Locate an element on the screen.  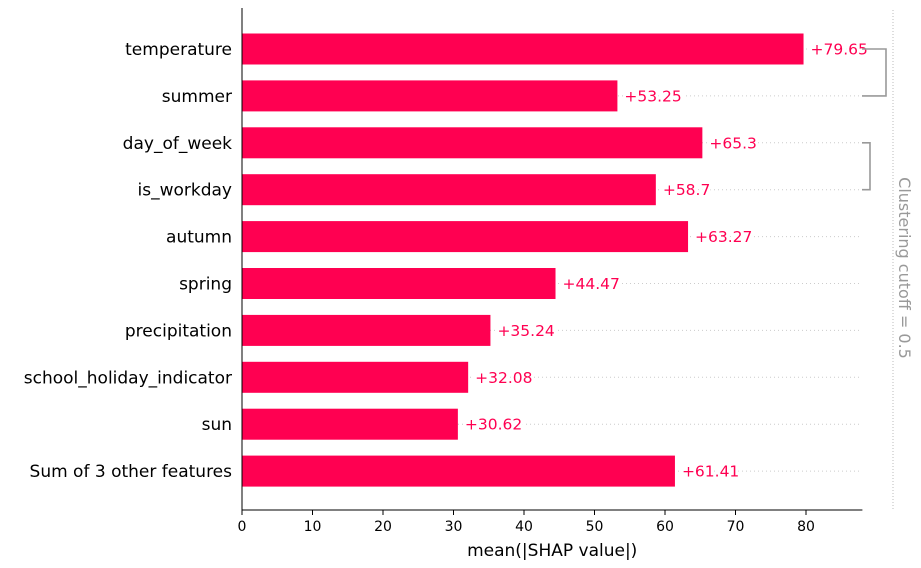
value-label: +53.25 is located at coordinates (652, 96).